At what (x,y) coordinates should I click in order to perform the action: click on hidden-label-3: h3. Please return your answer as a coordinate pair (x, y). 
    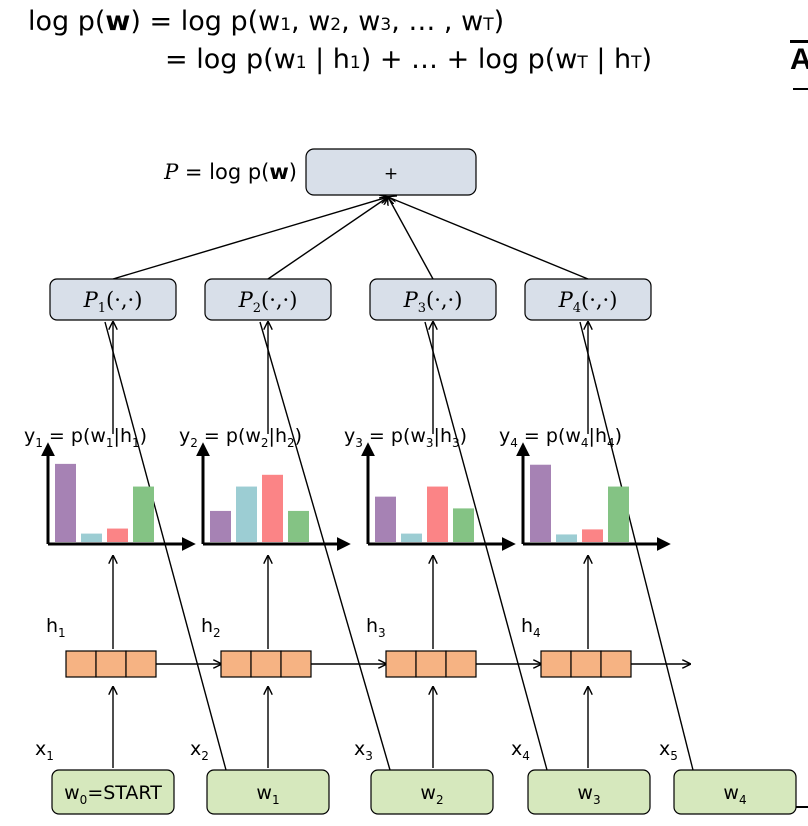
    Looking at the image, I should click on (376, 627).